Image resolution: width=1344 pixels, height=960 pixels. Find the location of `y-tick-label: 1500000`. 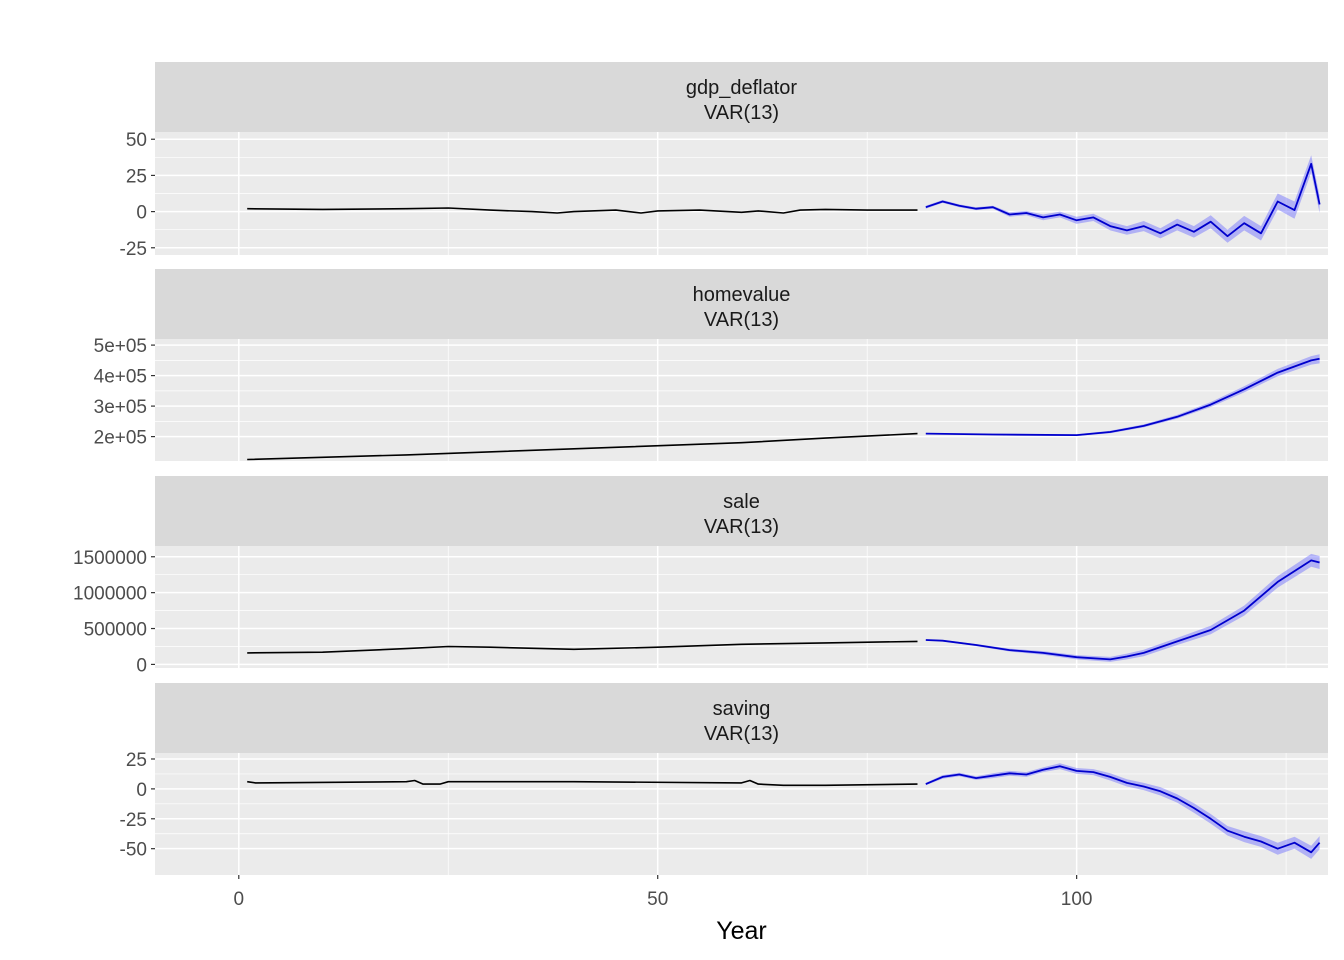

y-tick-label: 1500000 is located at coordinates (110, 558).